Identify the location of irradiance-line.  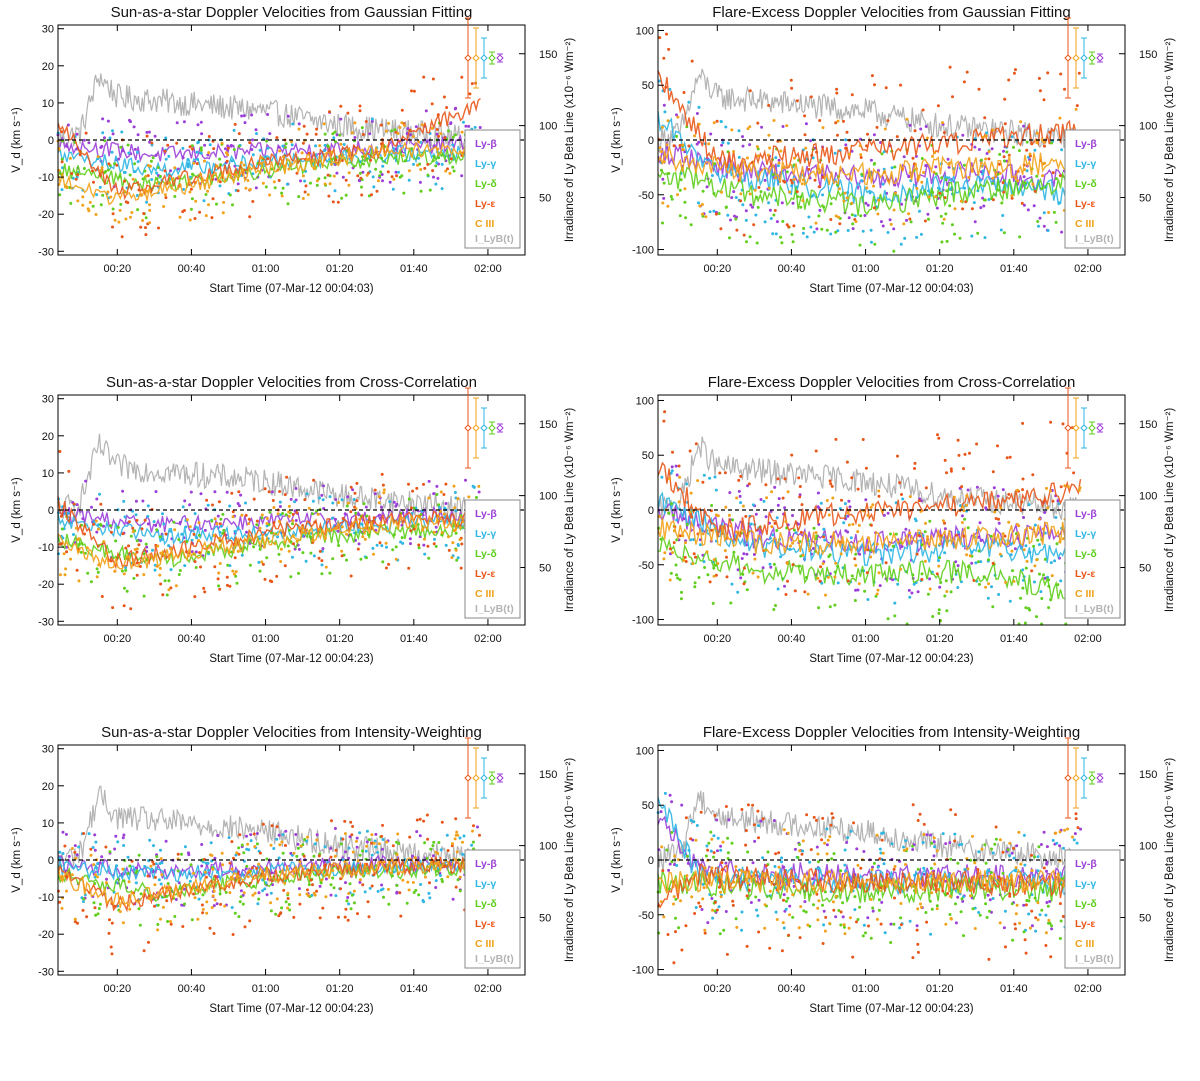
(869, 831).